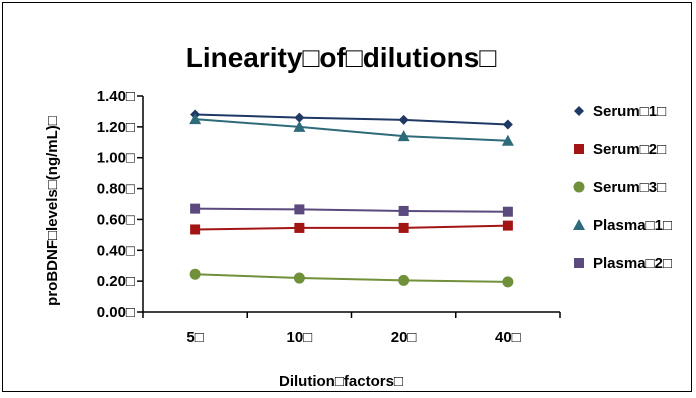 The width and height of the screenshot is (696, 398). I want to click on x-tick-label: 5□, so click(194, 337).